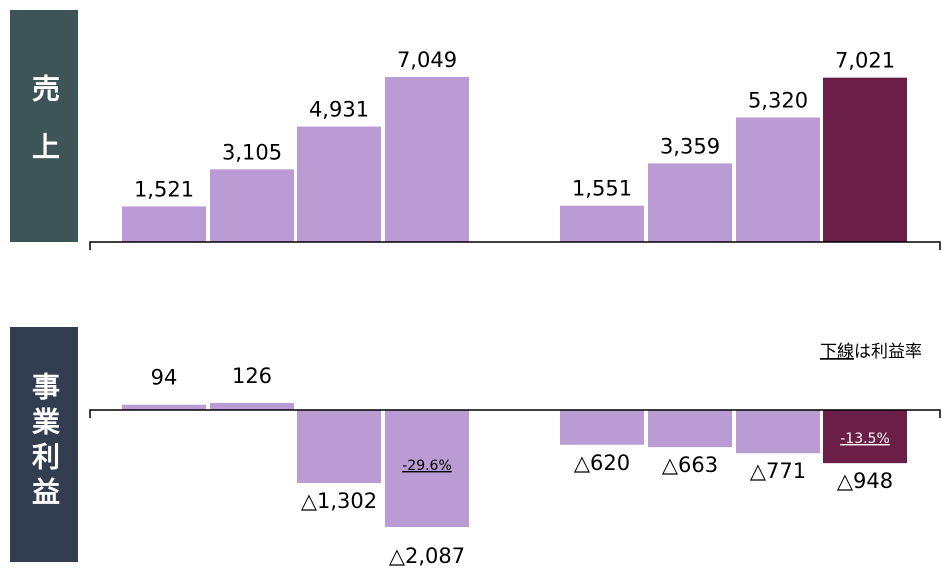  Describe the element at coordinates (690, 146) in the screenshot. I see `sales-data-label: 3,359` at that location.